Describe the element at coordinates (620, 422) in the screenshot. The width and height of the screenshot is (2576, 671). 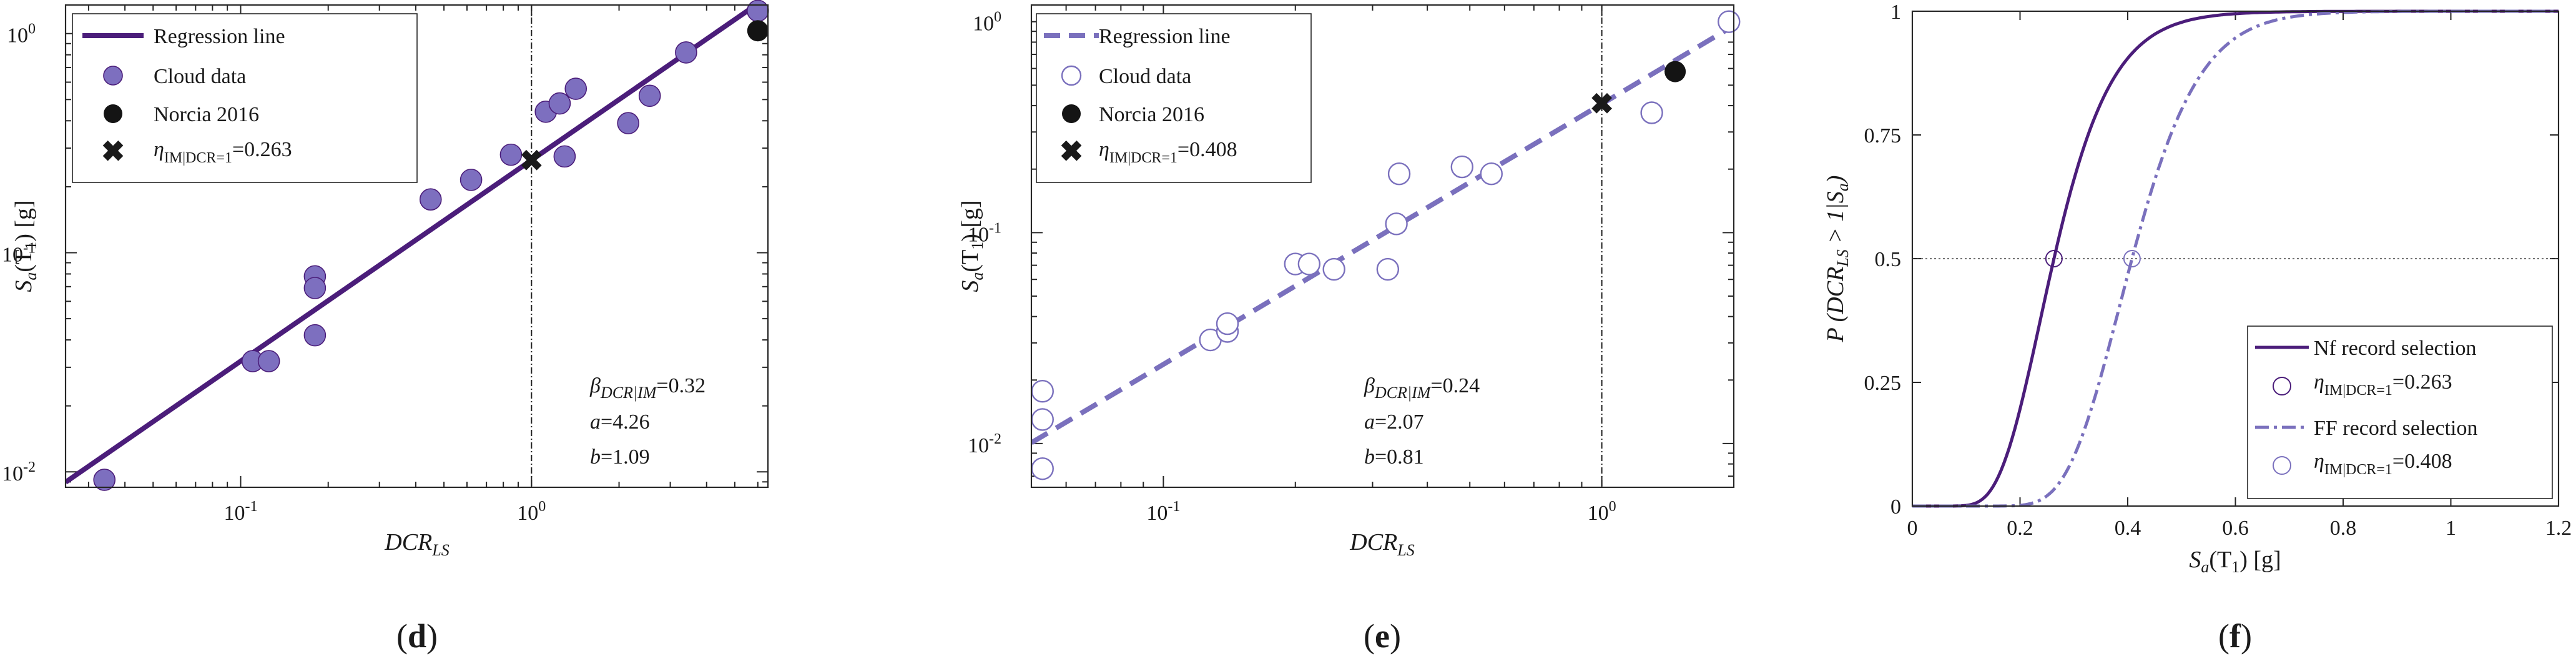
I see `panel-d-a: a=4.26` at that location.